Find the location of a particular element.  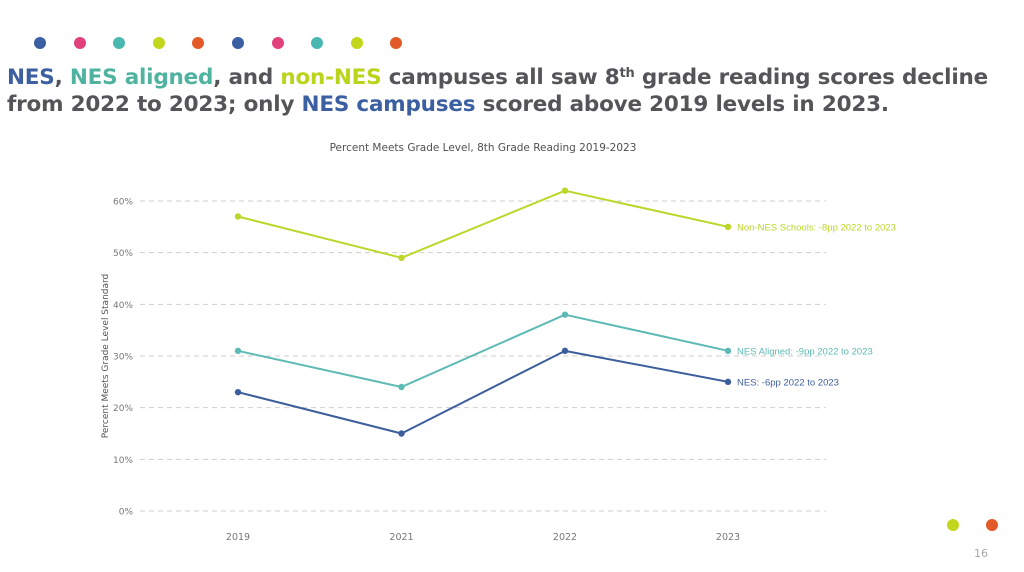

y-tick-label: 10% is located at coordinates (123, 461).